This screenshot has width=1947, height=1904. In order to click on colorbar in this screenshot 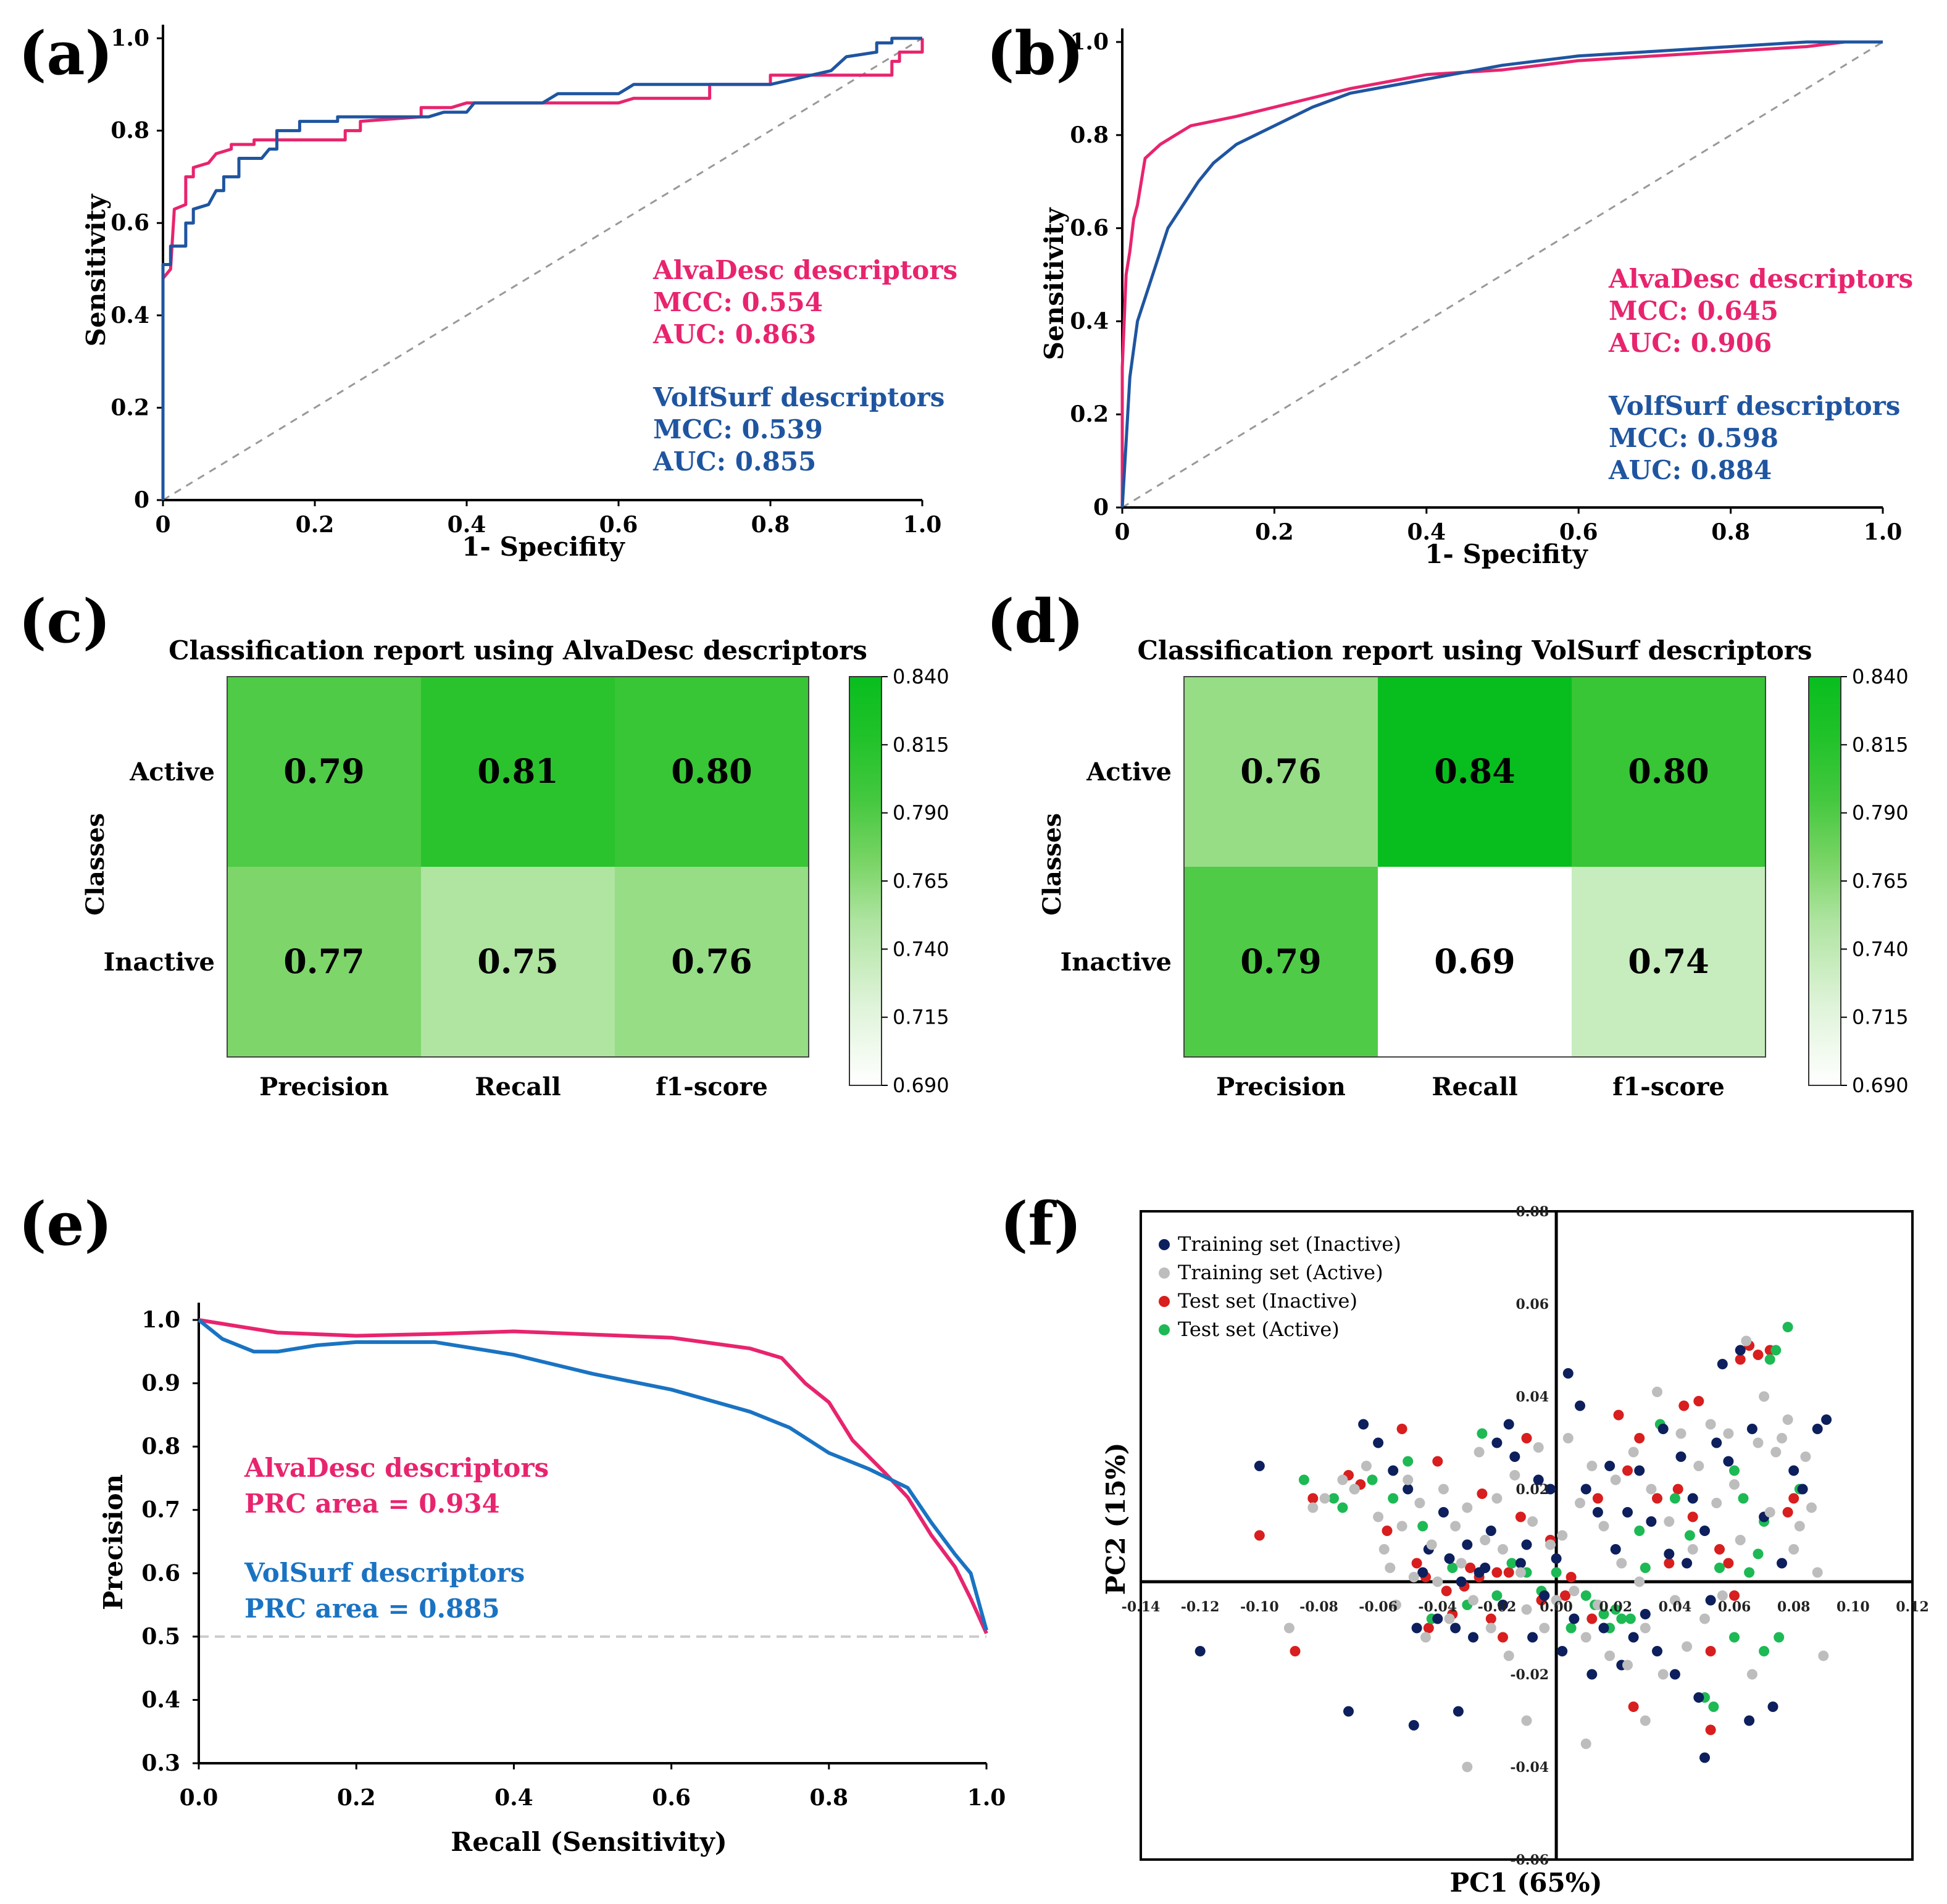, I will do `click(1825, 881)`.